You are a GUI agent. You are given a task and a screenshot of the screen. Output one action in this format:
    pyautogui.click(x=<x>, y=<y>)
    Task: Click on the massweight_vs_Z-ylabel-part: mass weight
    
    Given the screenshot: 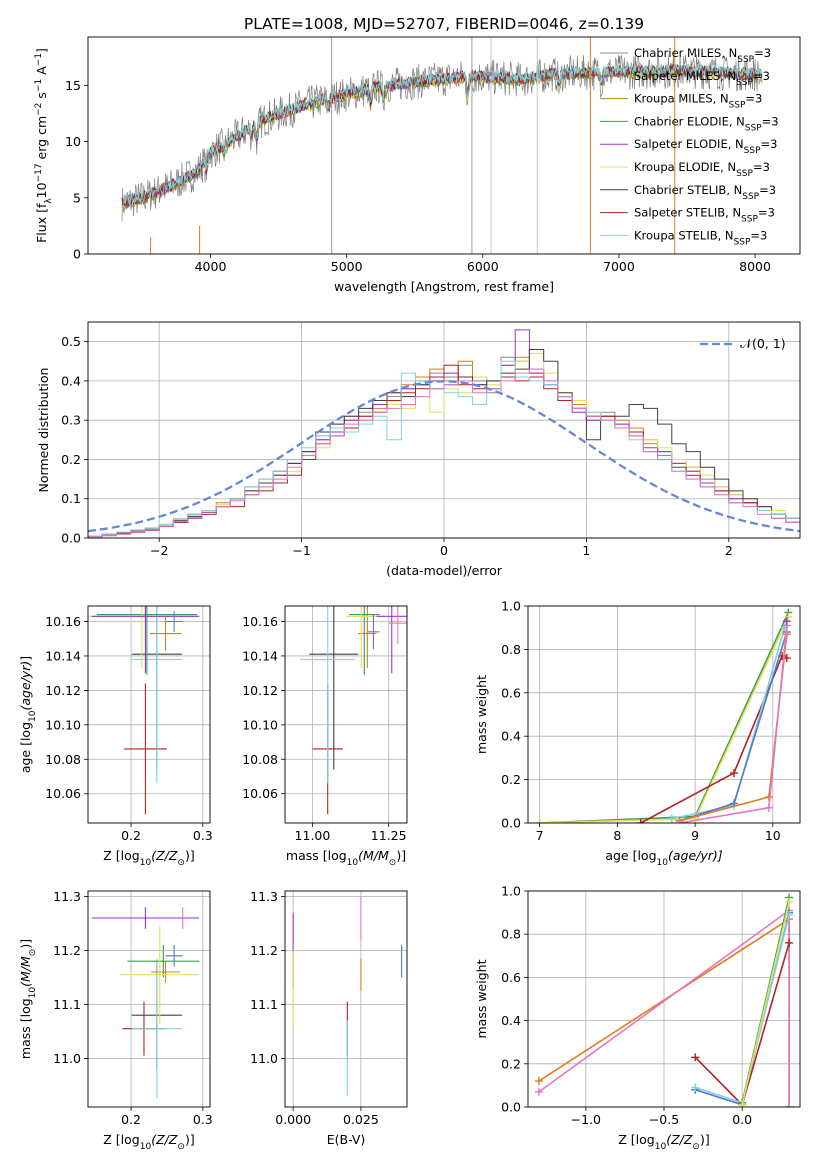 What is the action you would take?
    pyautogui.click(x=481, y=998)
    